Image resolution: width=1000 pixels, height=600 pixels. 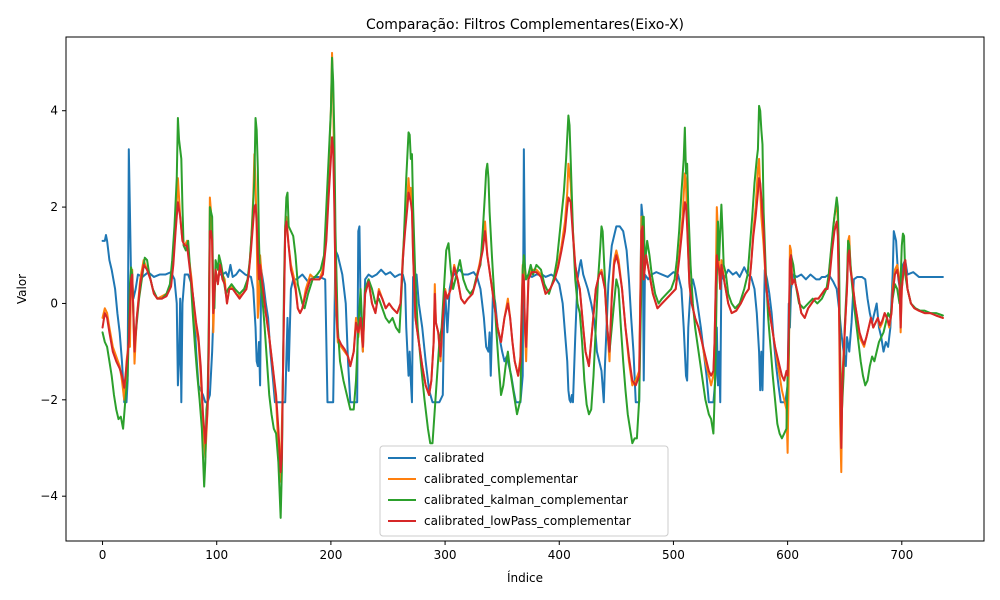 What do you see at coordinates (103, 555) in the screenshot?
I see `x-tick-label: 0` at bounding box center [103, 555].